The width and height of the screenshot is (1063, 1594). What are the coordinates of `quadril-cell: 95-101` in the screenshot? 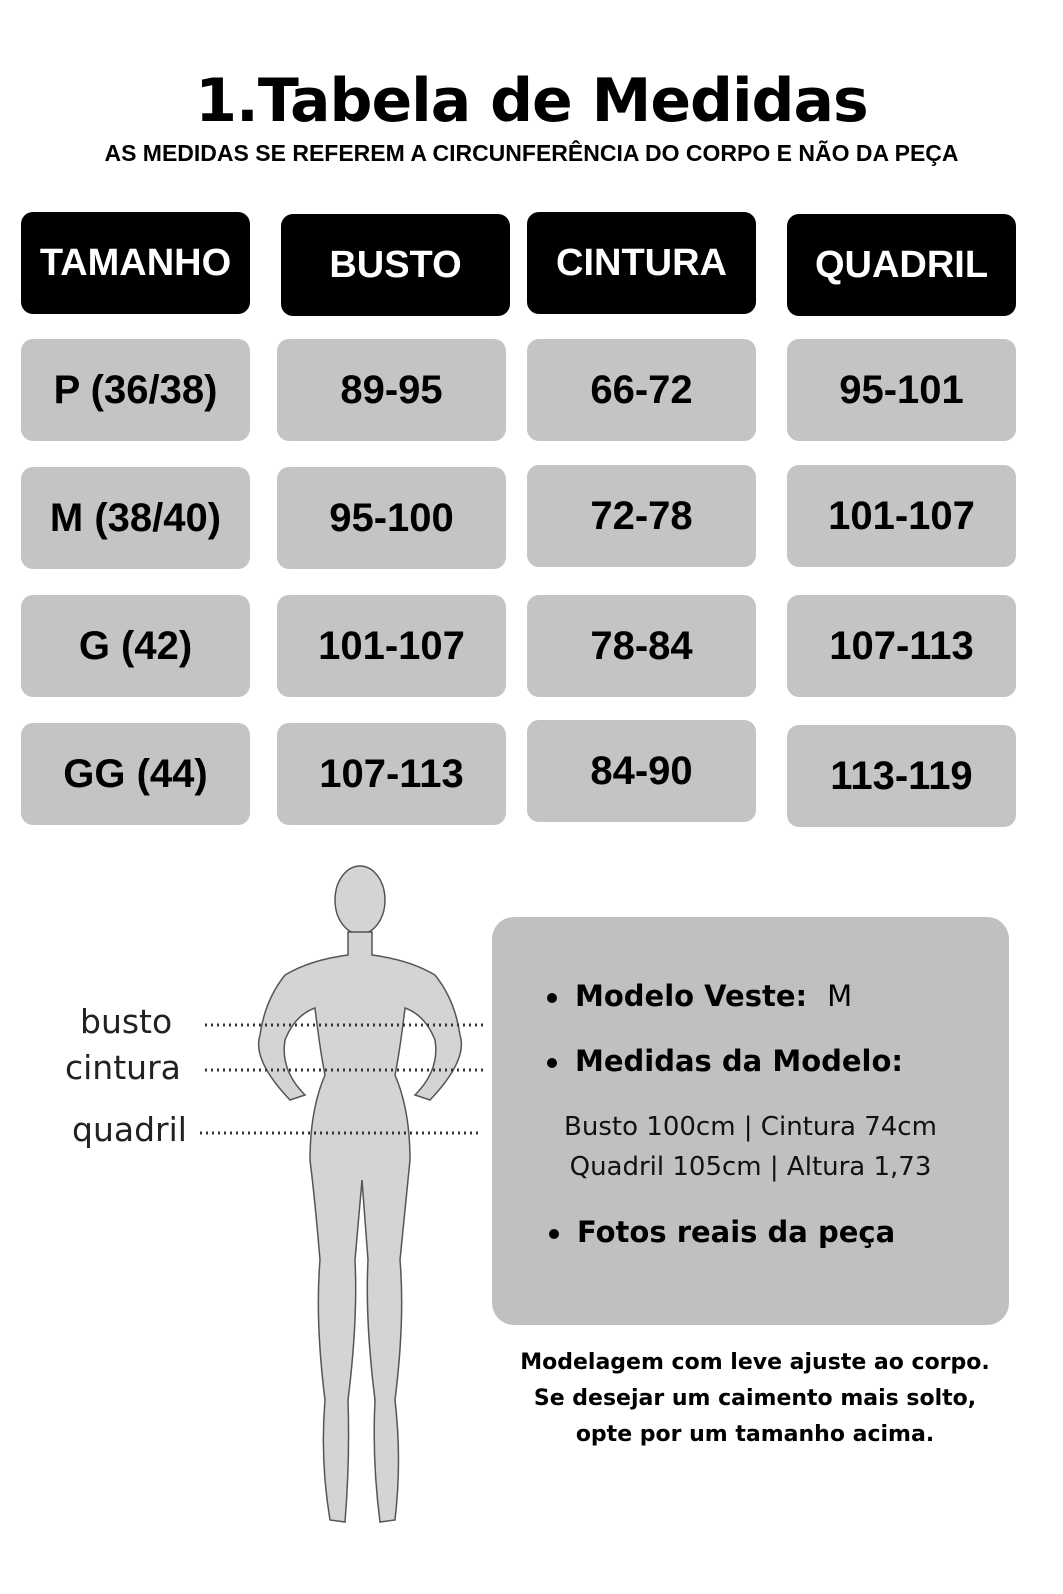 It's located at (901, 390).